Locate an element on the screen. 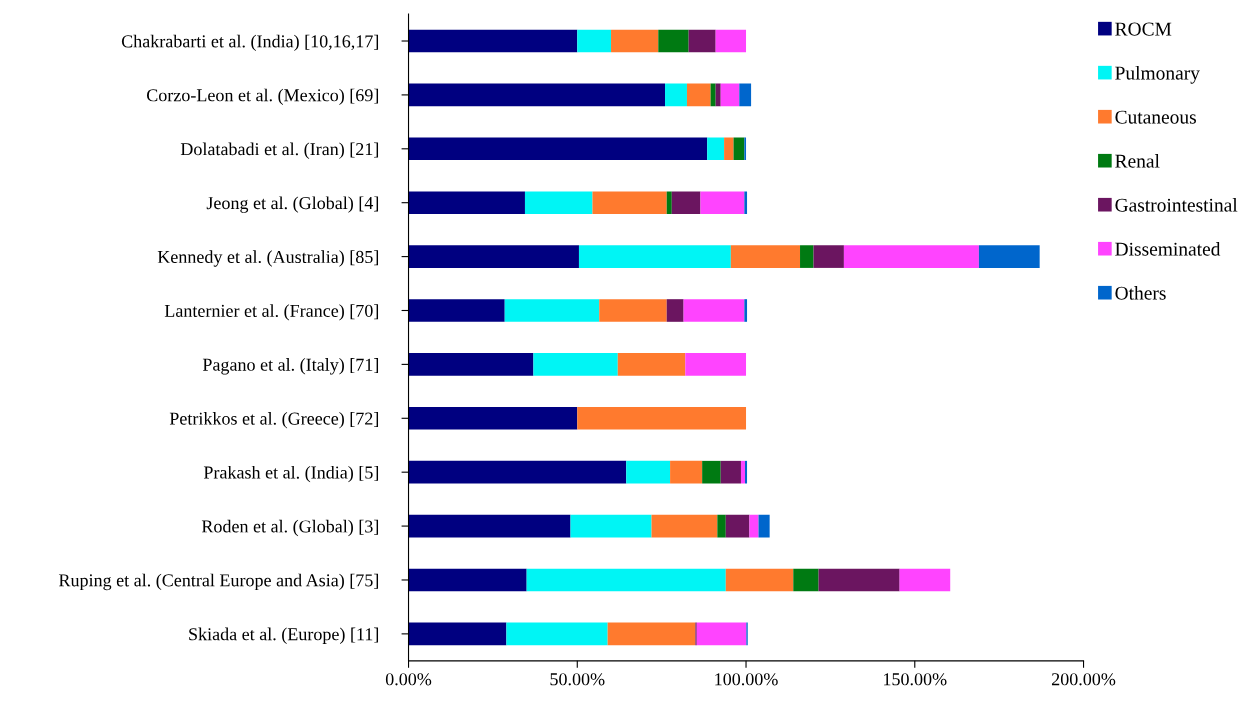 The width and height of the screenshot is (1257, 703). legend-label: Cutaneous is located at coordinates (1155, 117).